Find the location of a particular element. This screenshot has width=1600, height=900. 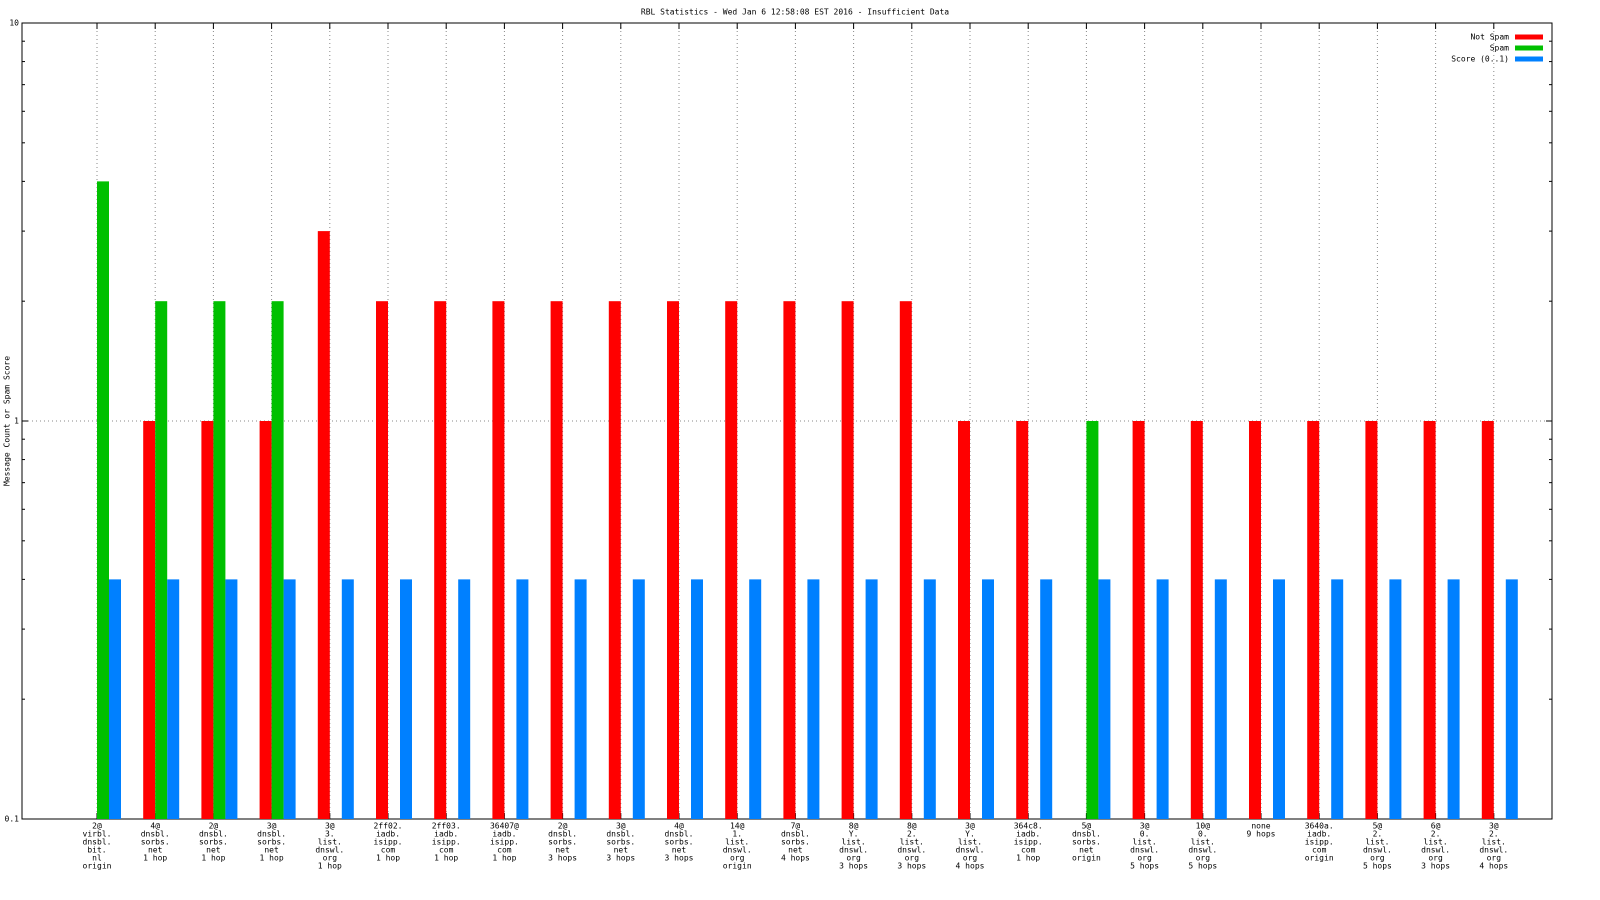

legend-label: Spam is located at coordinates (1499, 48).